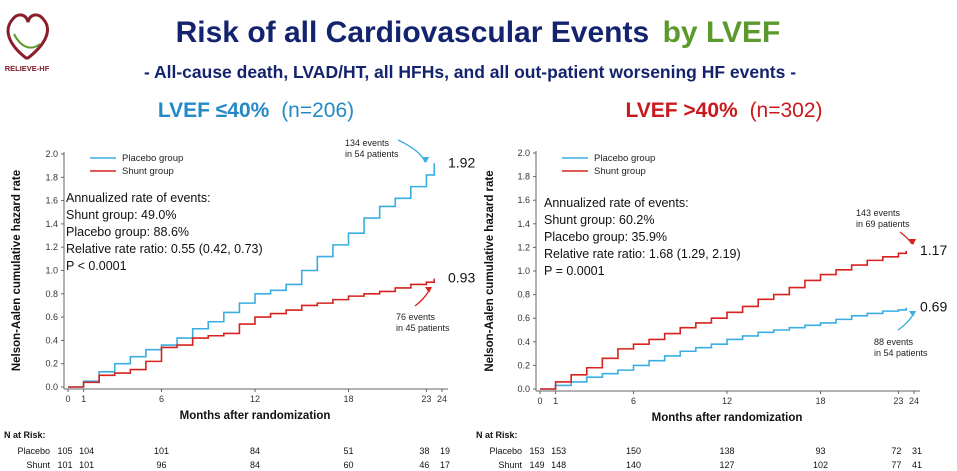 The image size is (957, 471). I want to click on logo-text: RELIEVE-HF, so click(27, 68).